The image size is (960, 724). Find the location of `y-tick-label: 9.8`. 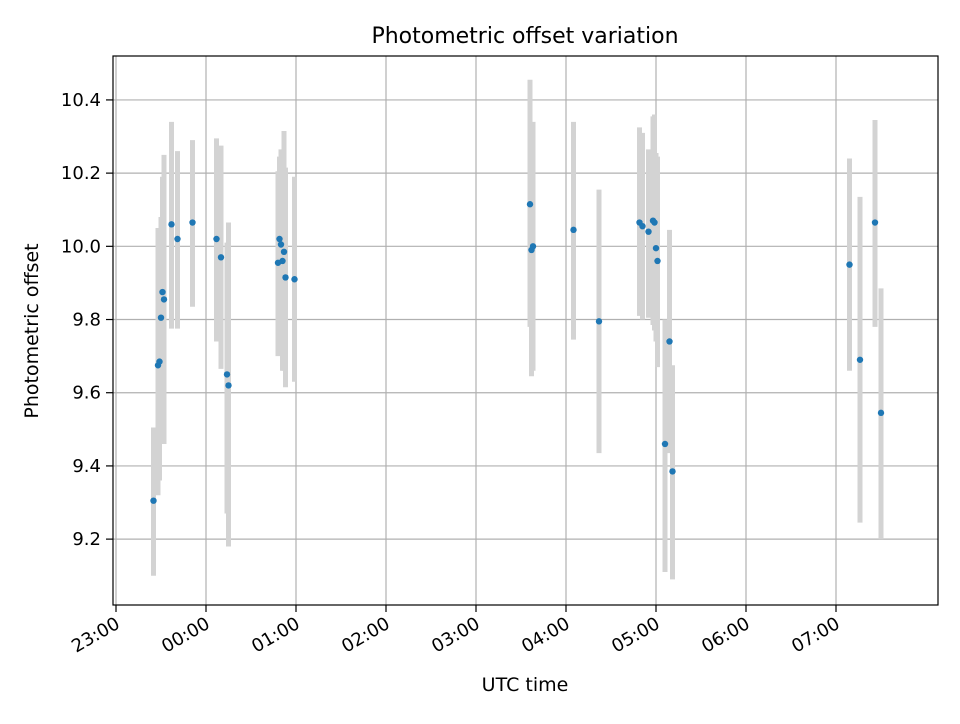

y-tick-label: 9.8 is located at coordinates (86, 320).